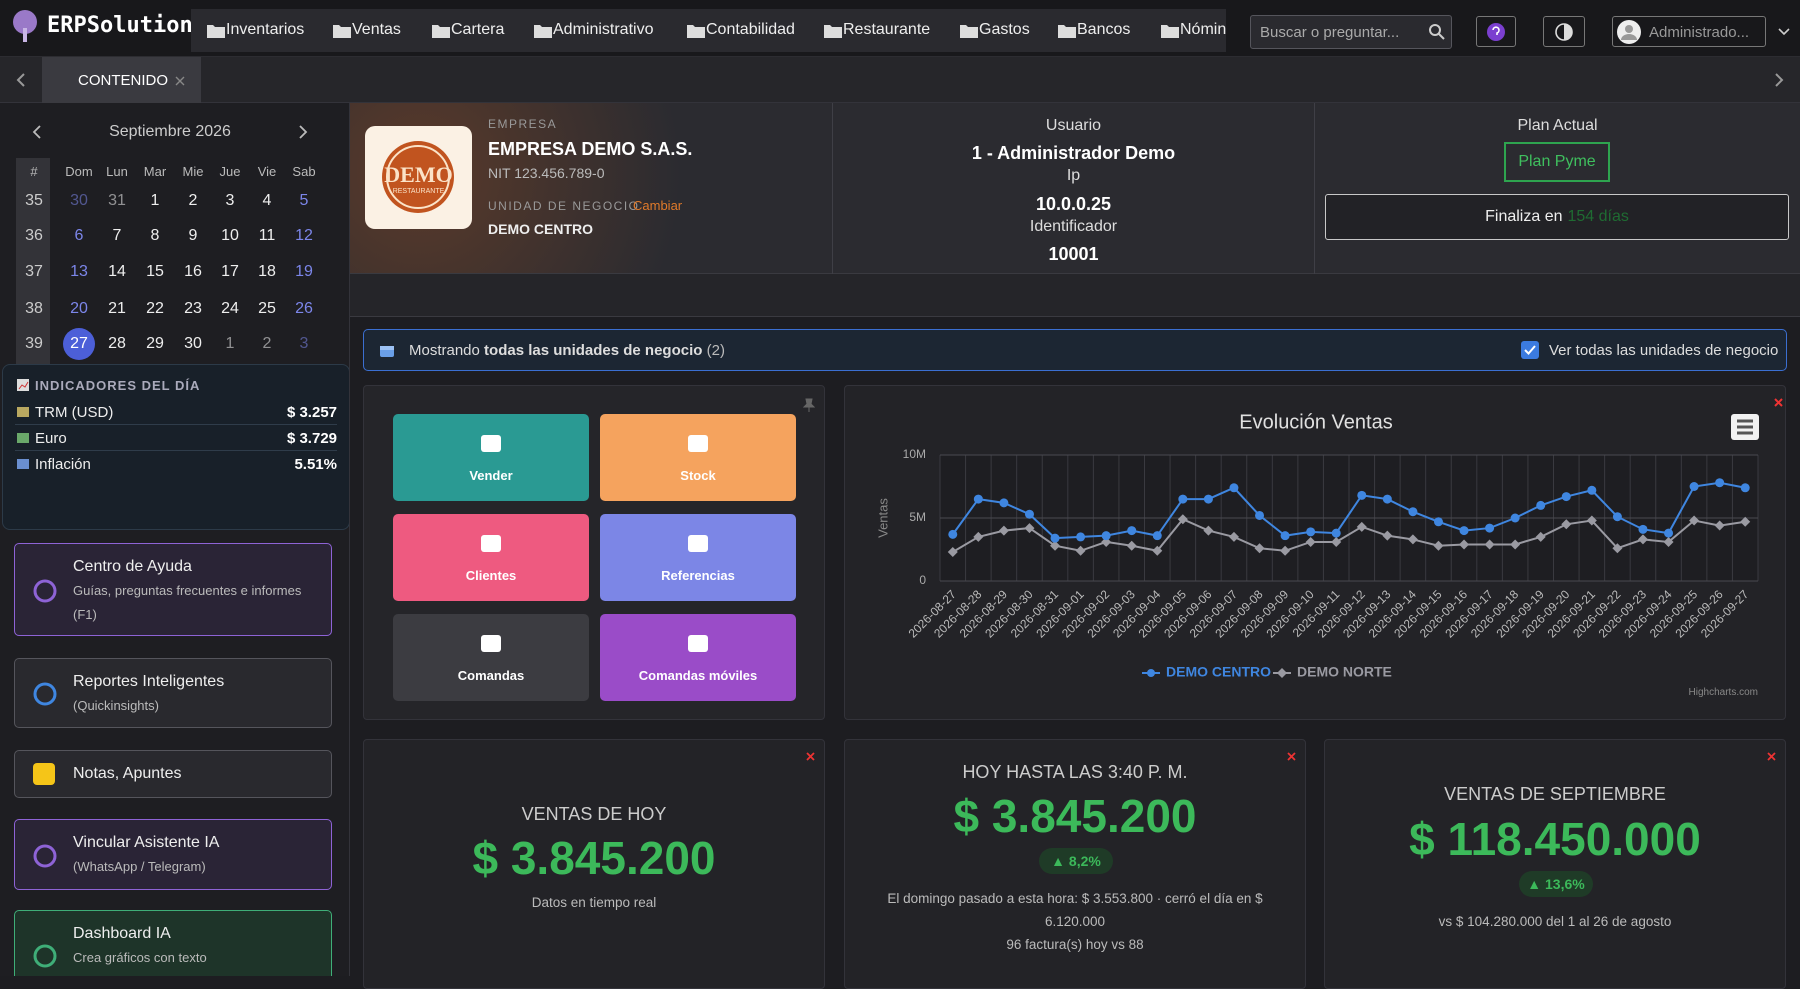 The width and height of the screenshot is (1800, 989). What do you see at coordinates (120, 25) in the screenshot?
I see `brand: ERPSolution` at bounding box center [120, 25].